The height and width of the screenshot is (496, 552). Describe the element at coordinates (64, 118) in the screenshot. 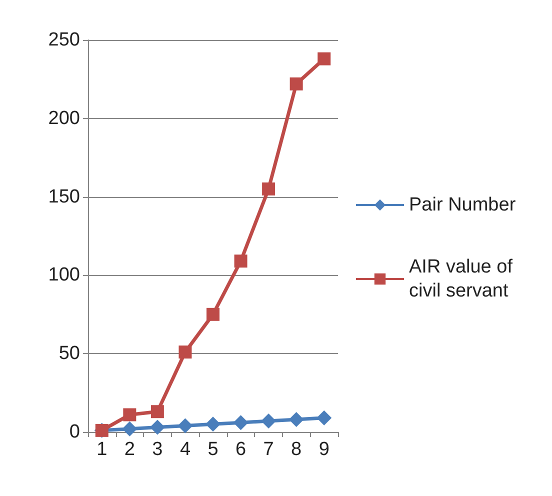

I see `y-tick-label: 200` at that location.